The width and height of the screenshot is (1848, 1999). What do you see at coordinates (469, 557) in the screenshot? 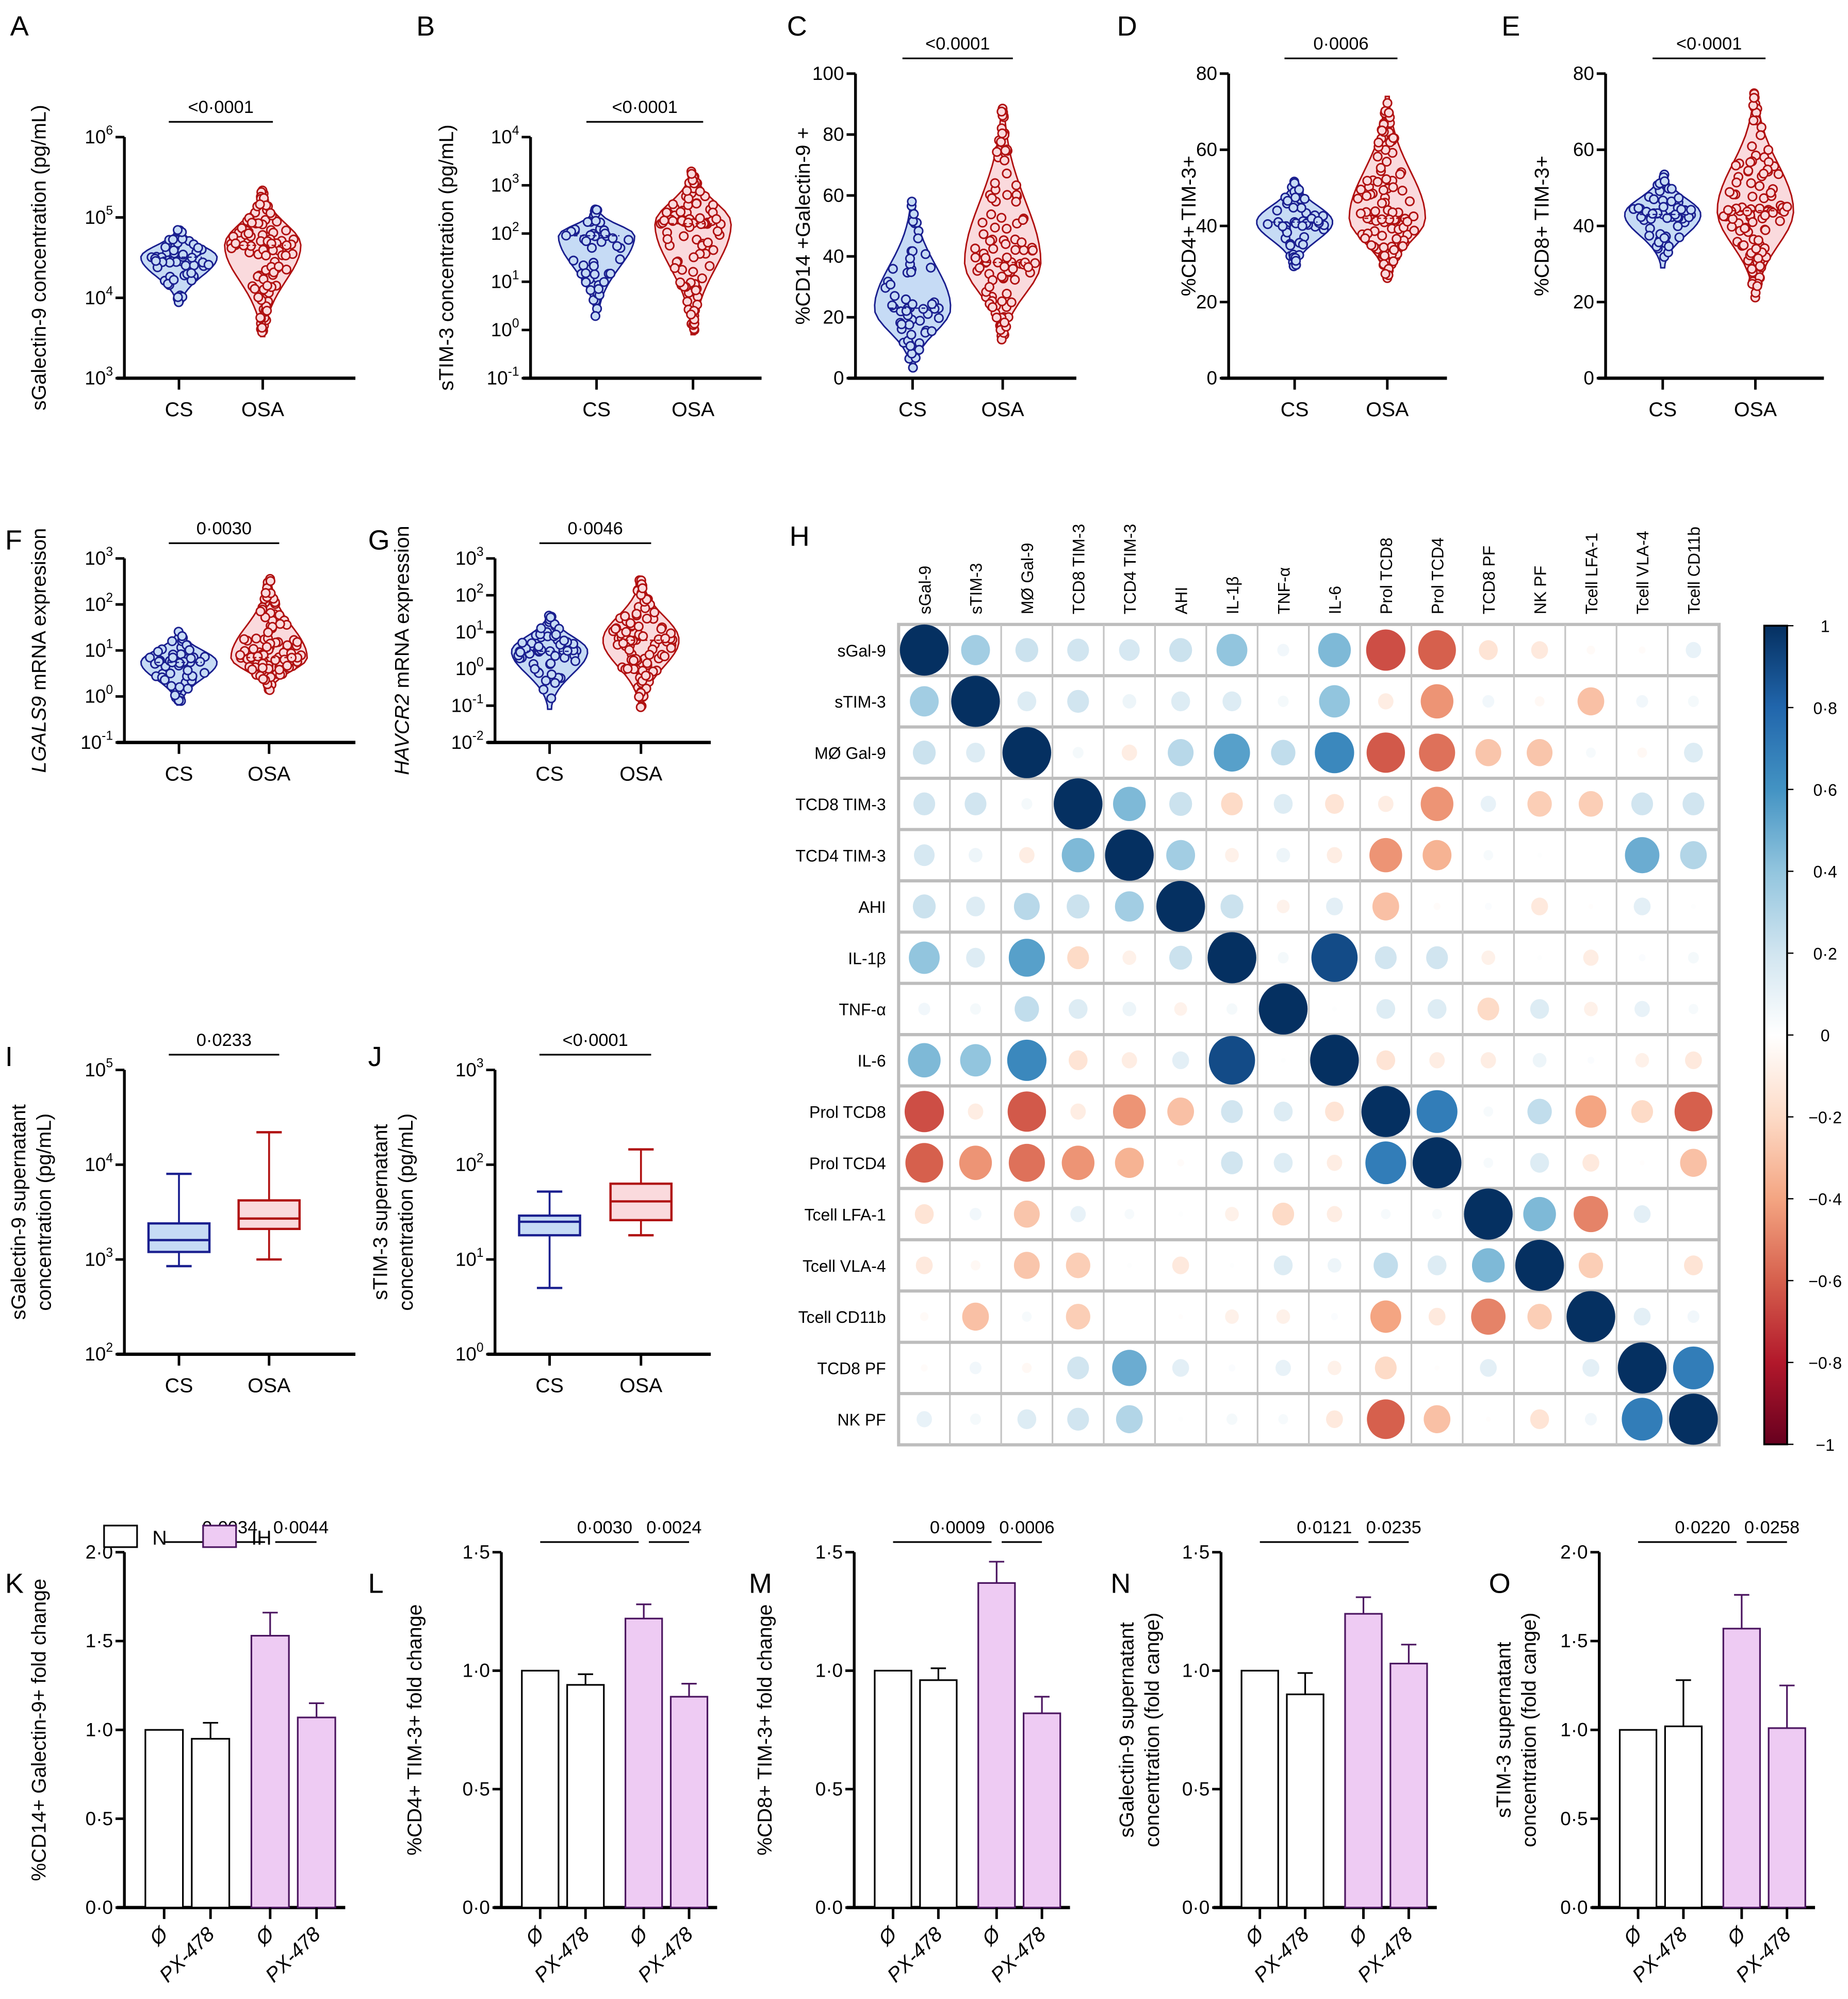
I see `y-tick-label: 10³` at bounding box center [469, 557].